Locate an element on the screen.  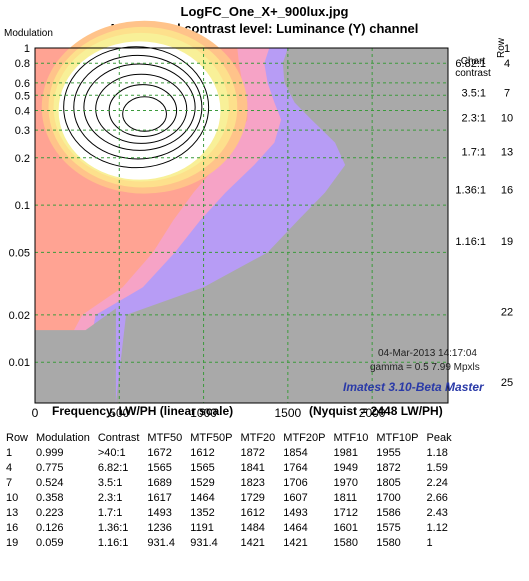
table-cell: 1700 is located at coordinates (388, 497).